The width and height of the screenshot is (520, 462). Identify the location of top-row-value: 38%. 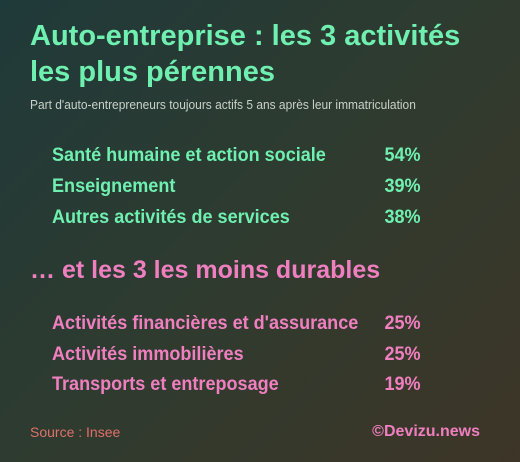
(402, 217).